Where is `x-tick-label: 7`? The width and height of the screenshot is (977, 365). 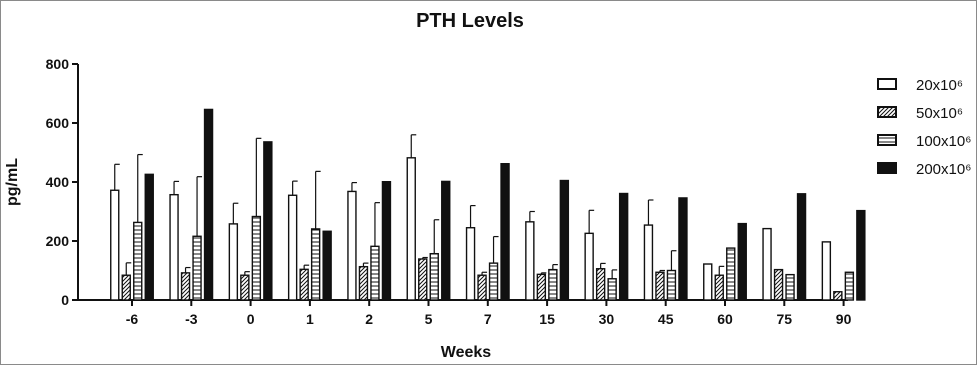
x-tick-label: 7 is located at coordinates (488, 319).